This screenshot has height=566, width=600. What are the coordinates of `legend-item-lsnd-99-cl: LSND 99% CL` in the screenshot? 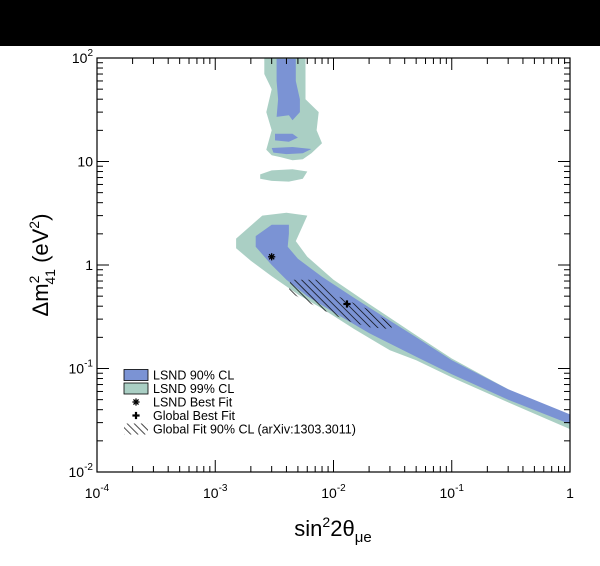 It's located at (178, 389).